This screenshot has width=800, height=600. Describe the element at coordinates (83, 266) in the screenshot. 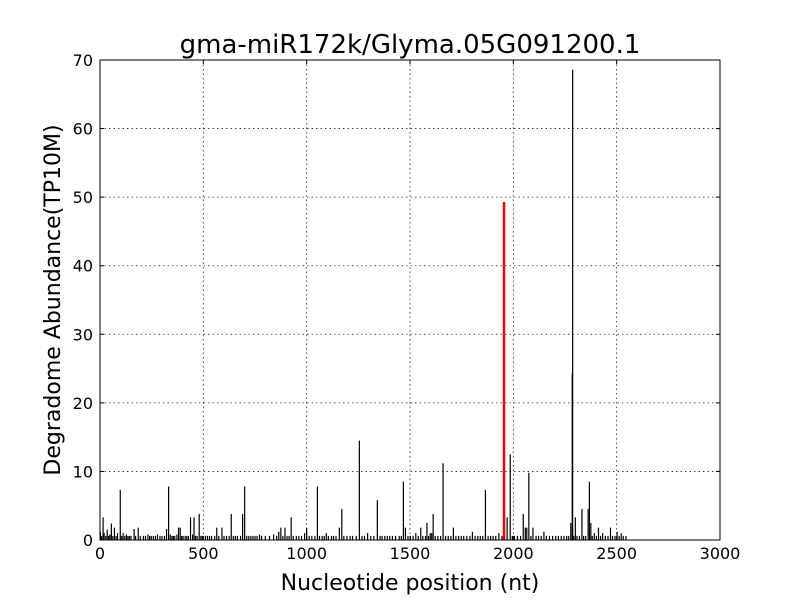

I see `y-tick-label: 40` at that location.